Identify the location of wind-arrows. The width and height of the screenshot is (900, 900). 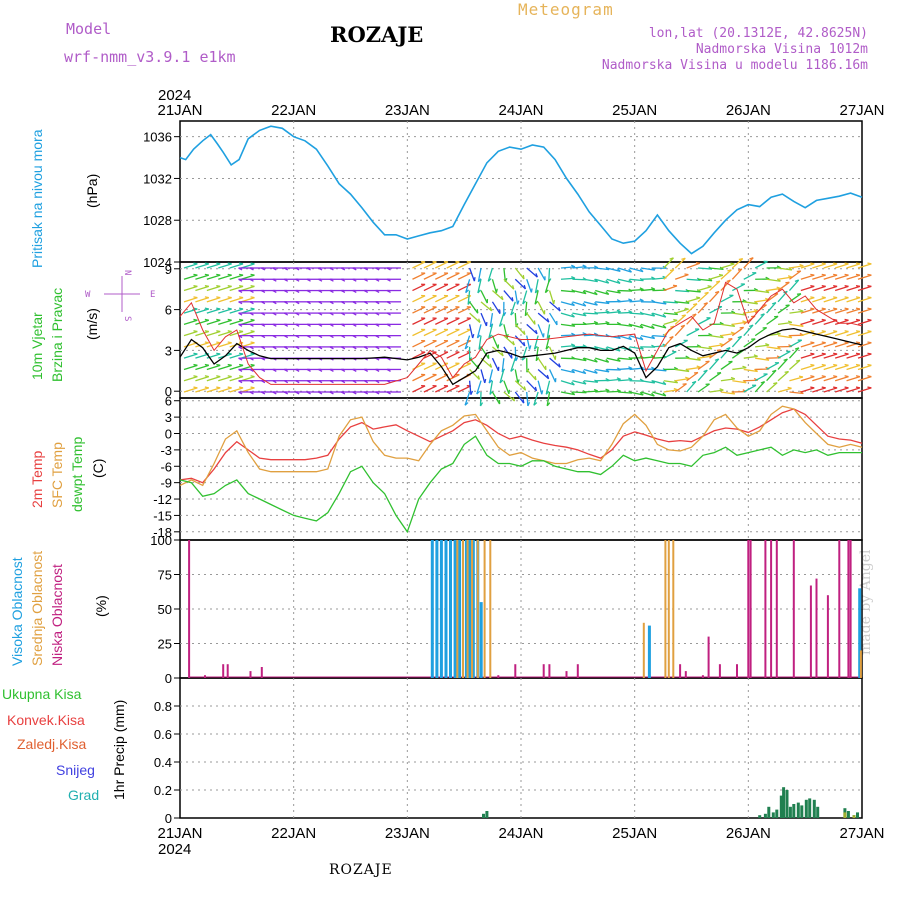
(527, 332).